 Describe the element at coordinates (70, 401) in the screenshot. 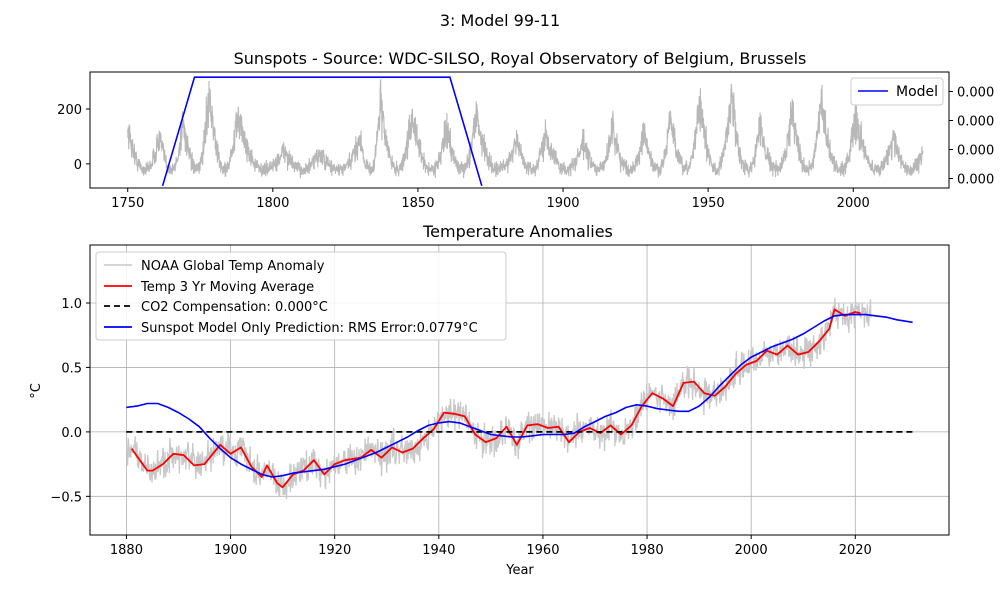

I see `temperature-y-axis: −0.5 0.0 0.5 1.0` at that location.